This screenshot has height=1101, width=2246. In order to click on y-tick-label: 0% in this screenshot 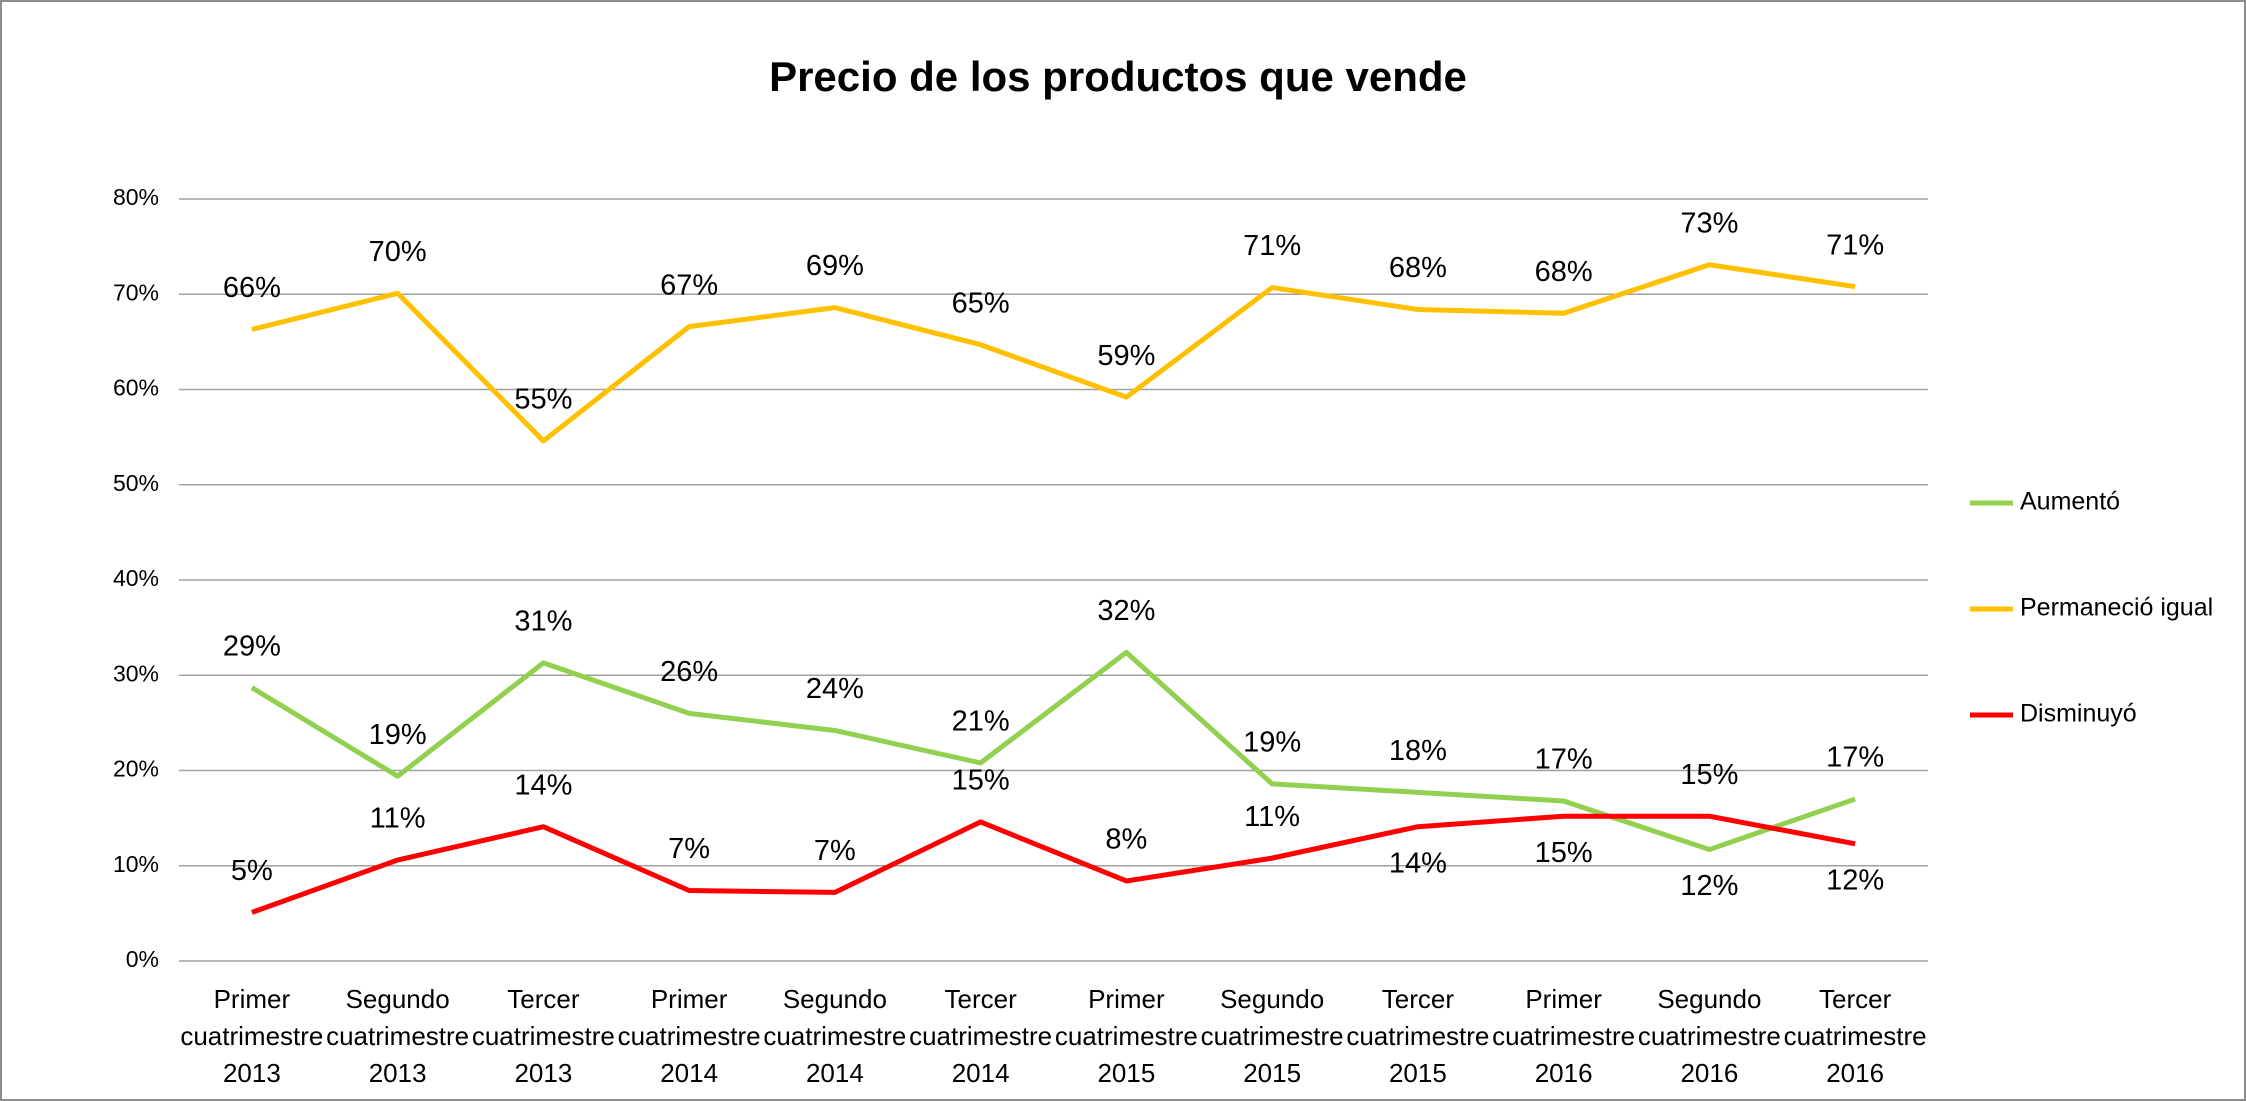, I will do `click(142, 959)`.